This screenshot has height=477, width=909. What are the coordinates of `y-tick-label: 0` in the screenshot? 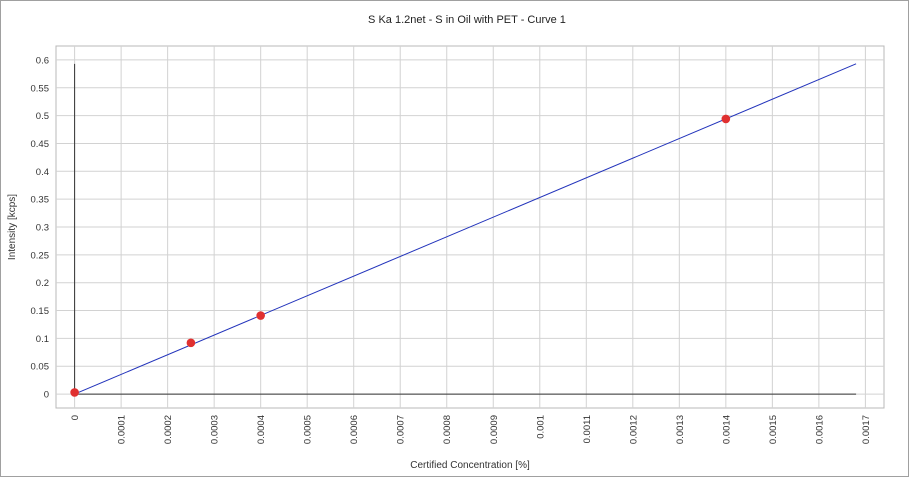 It's located at (46, 395).